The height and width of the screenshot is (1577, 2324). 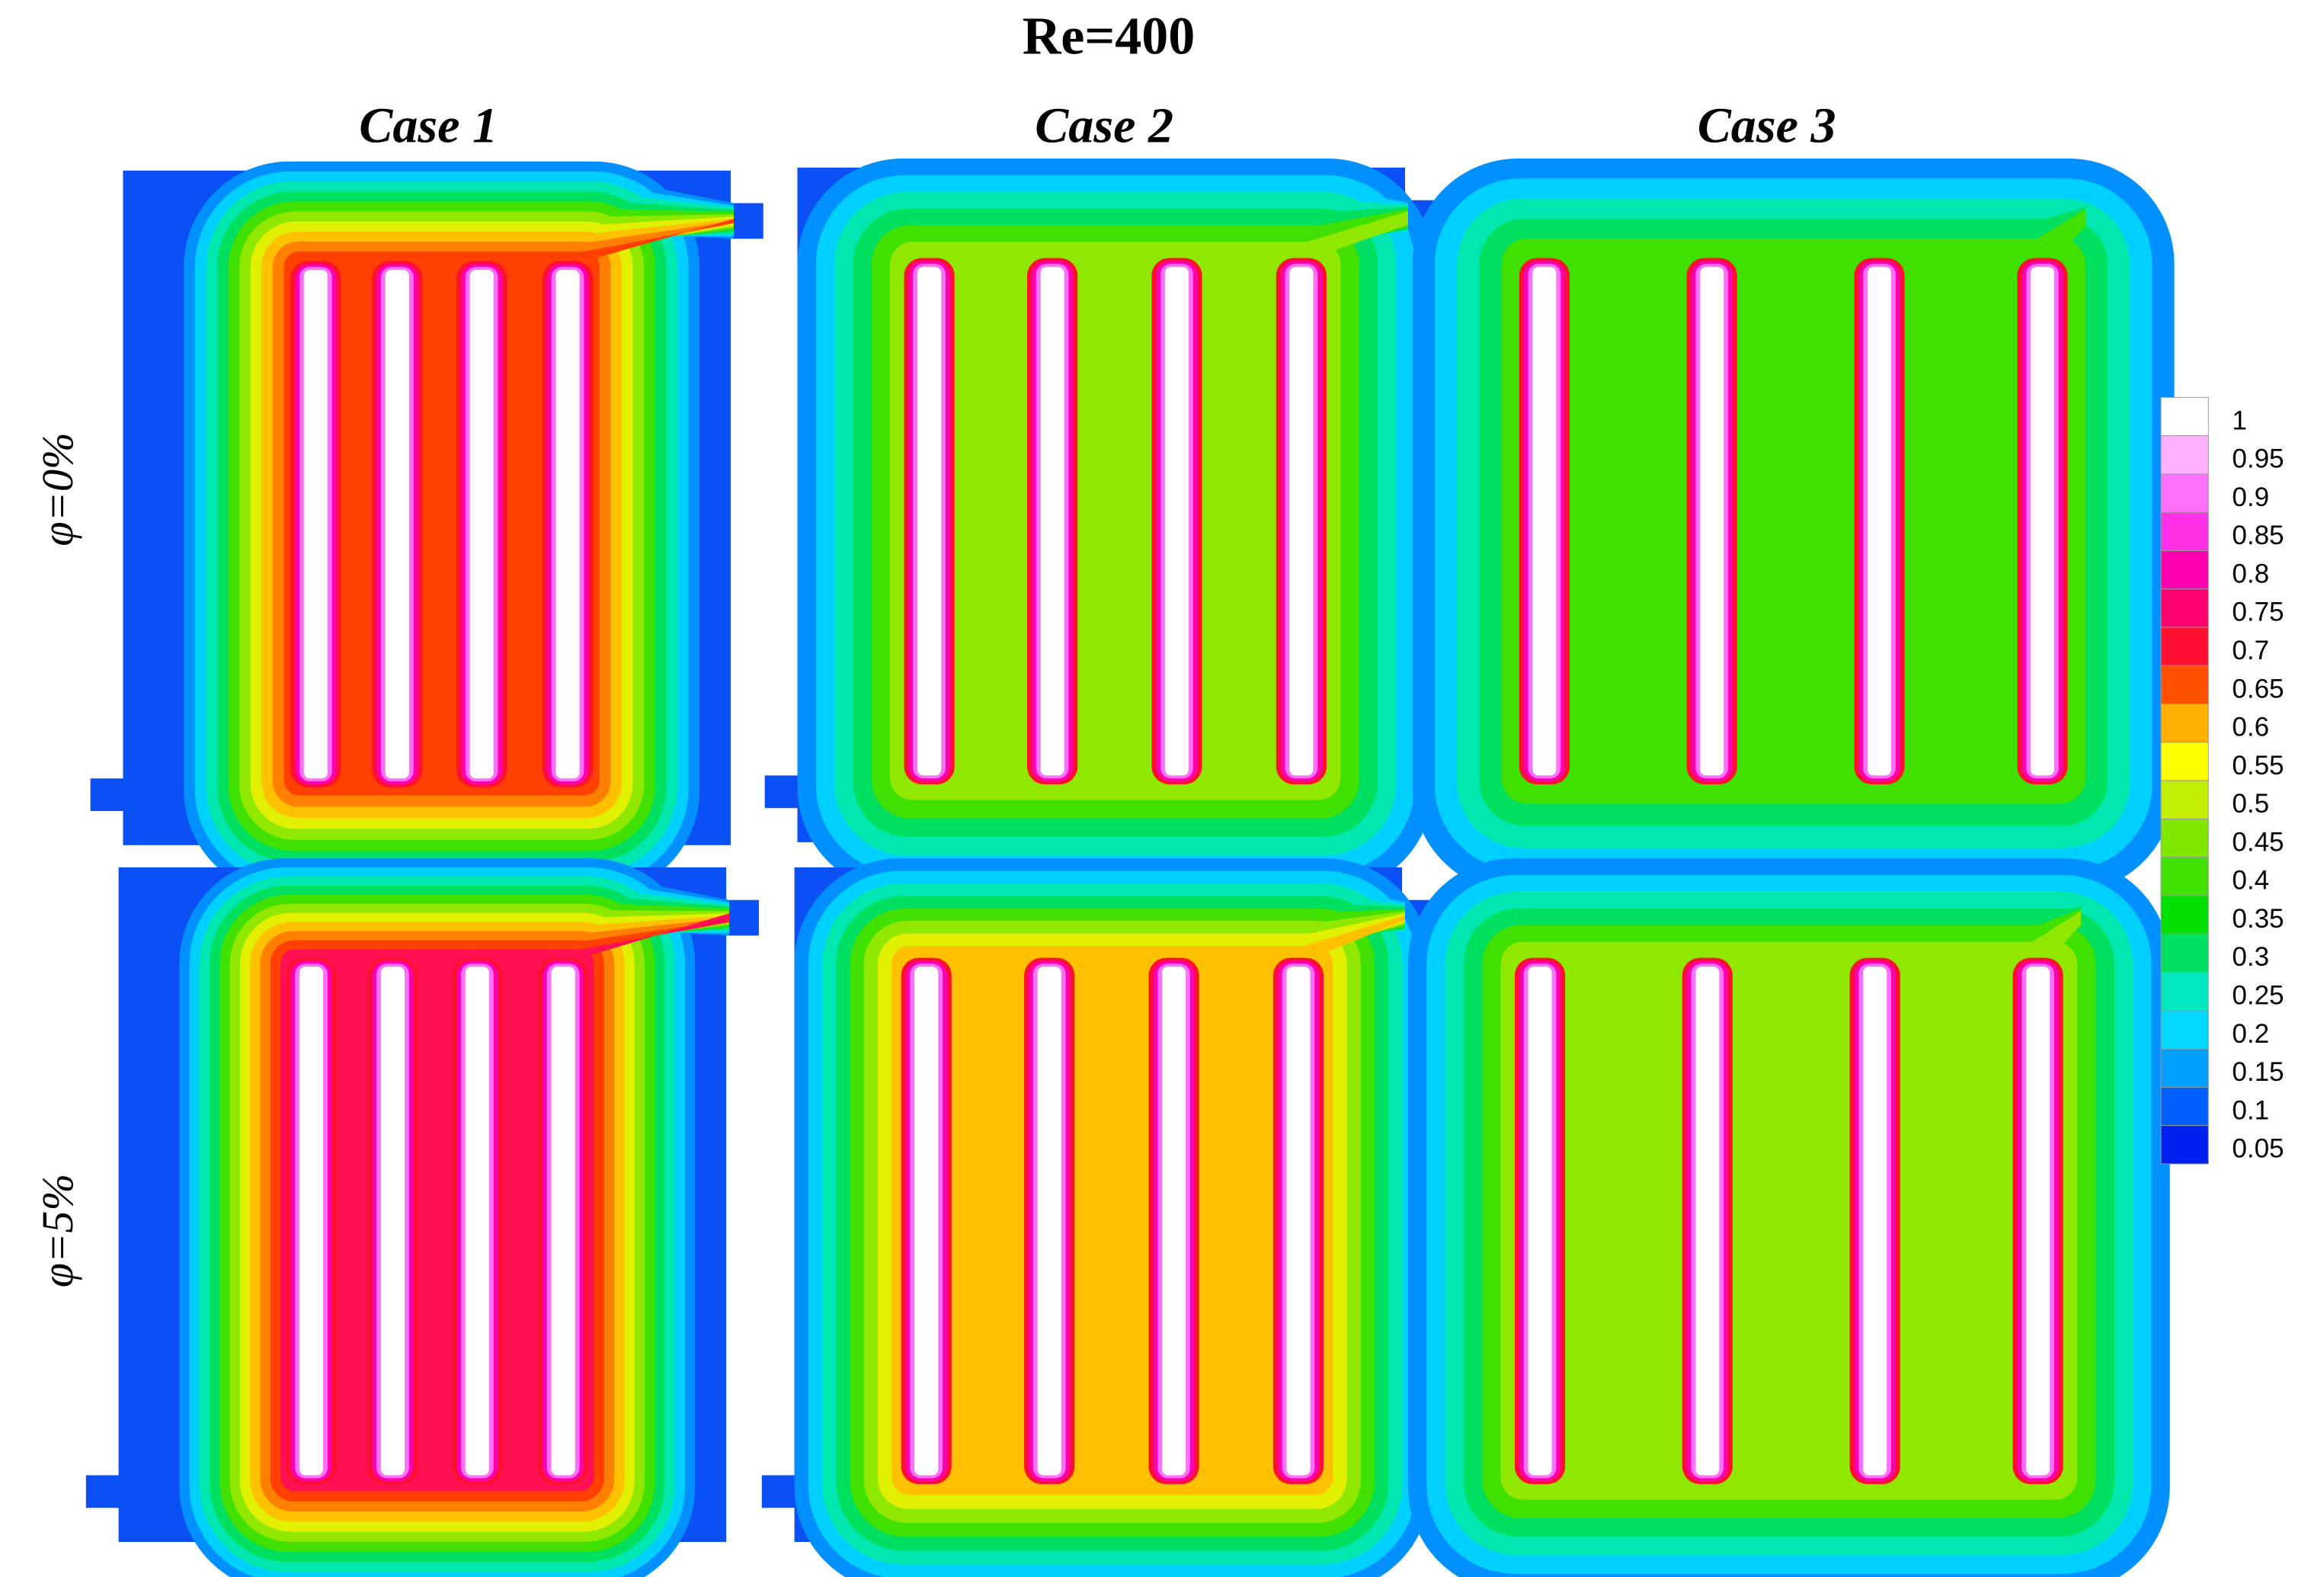 I want to click on colorbar-label: 0.5, so click(x=2250, y=804).